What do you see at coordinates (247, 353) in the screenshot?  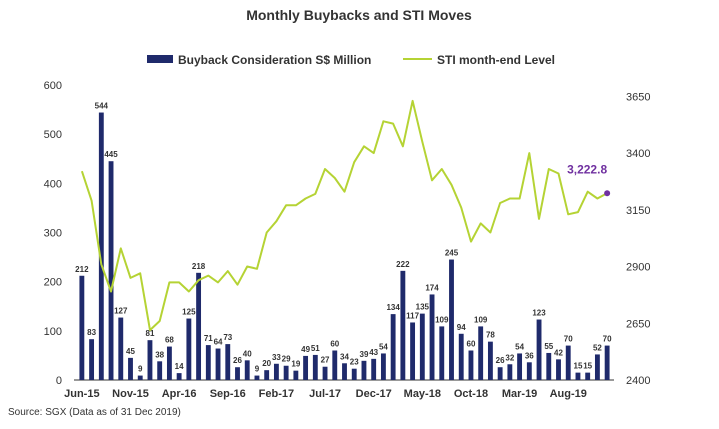 I see `bar-value-label: 40` at bounding box center [247, 353].